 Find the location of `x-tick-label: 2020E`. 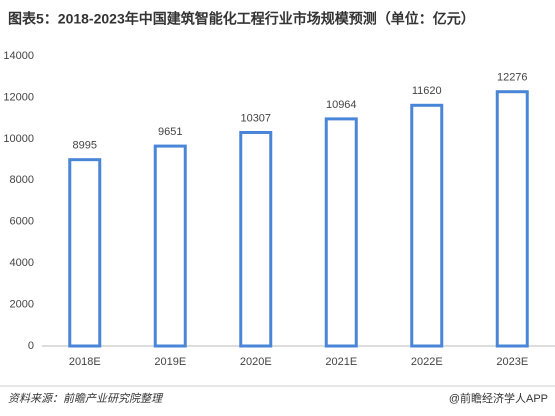

x-tick-label: 2020E is located at coordinates (256, 362).